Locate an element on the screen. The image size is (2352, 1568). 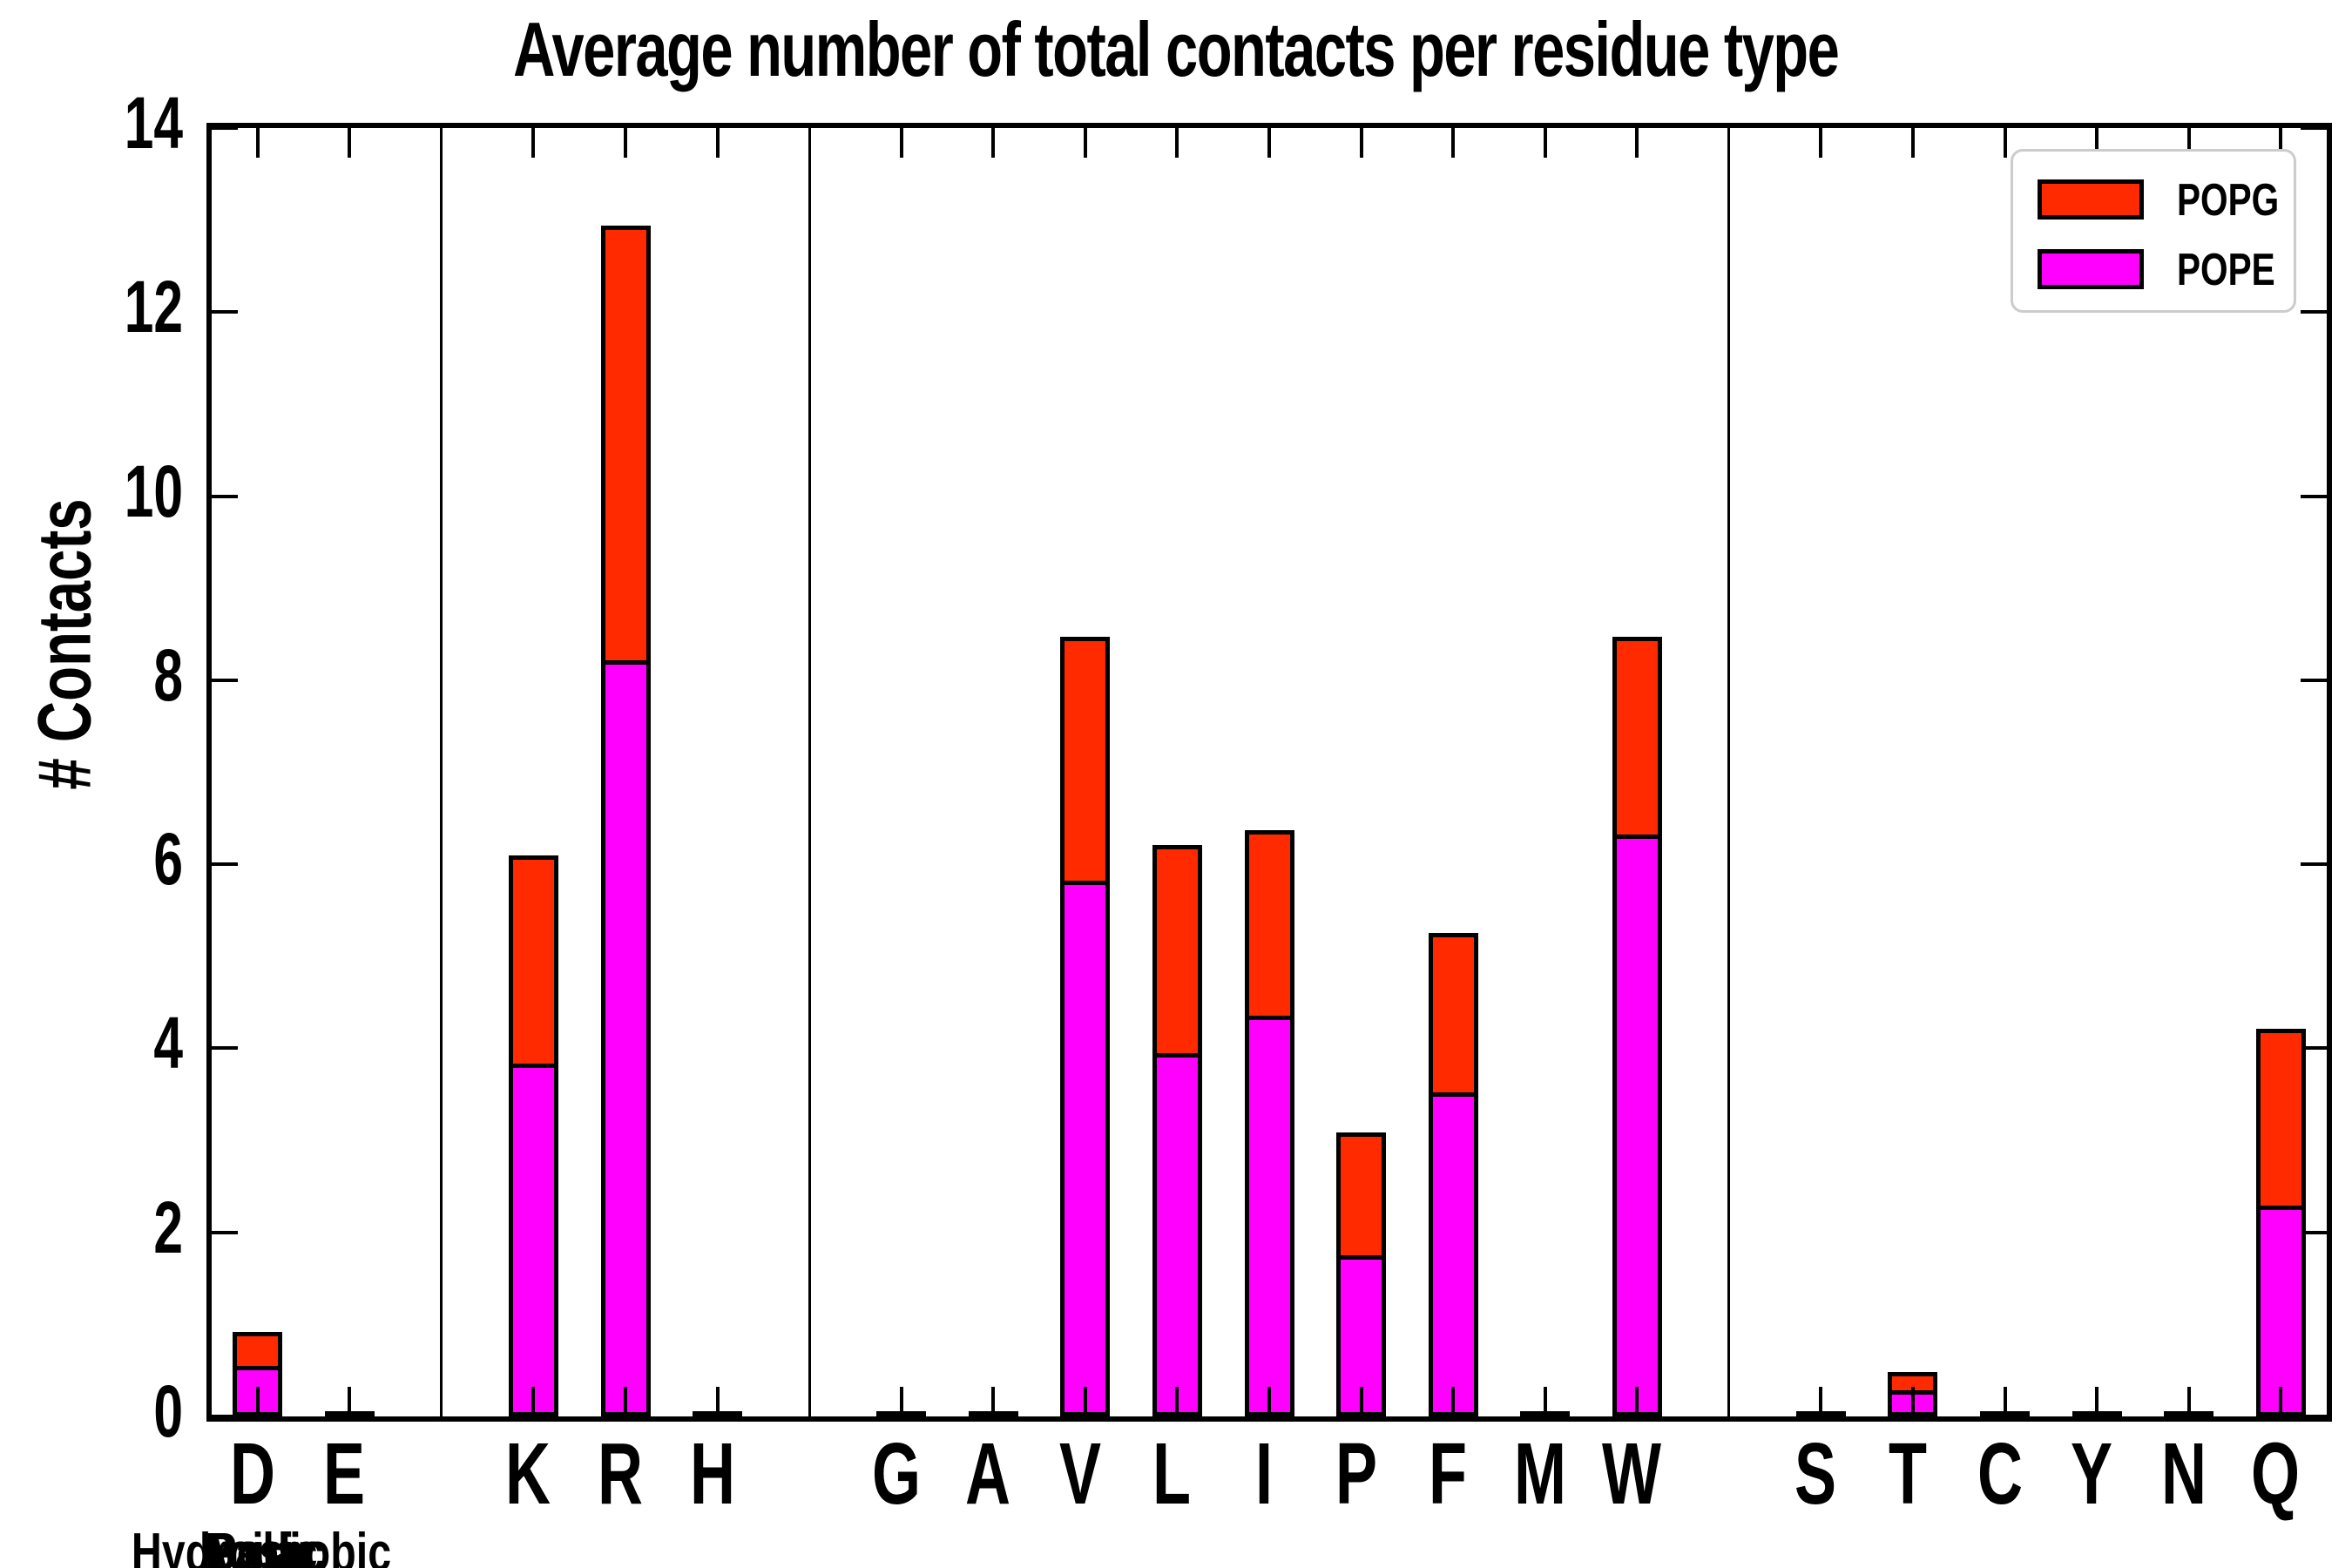
legend: POPG POPE is located at coordinates (2153, 231).